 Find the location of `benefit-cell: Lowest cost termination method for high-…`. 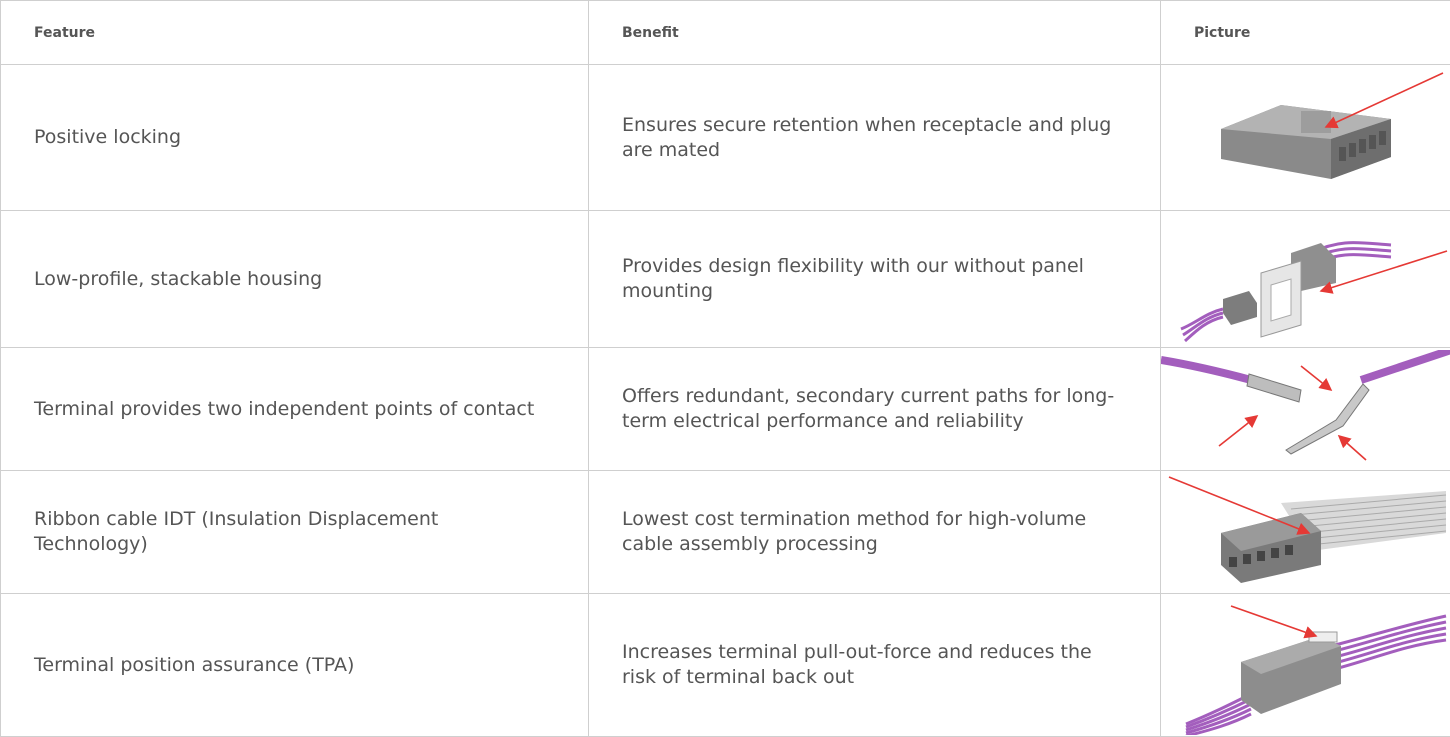

benefit-cell: Lowest cost termination method for high-… is located at coordinates (875, 532).